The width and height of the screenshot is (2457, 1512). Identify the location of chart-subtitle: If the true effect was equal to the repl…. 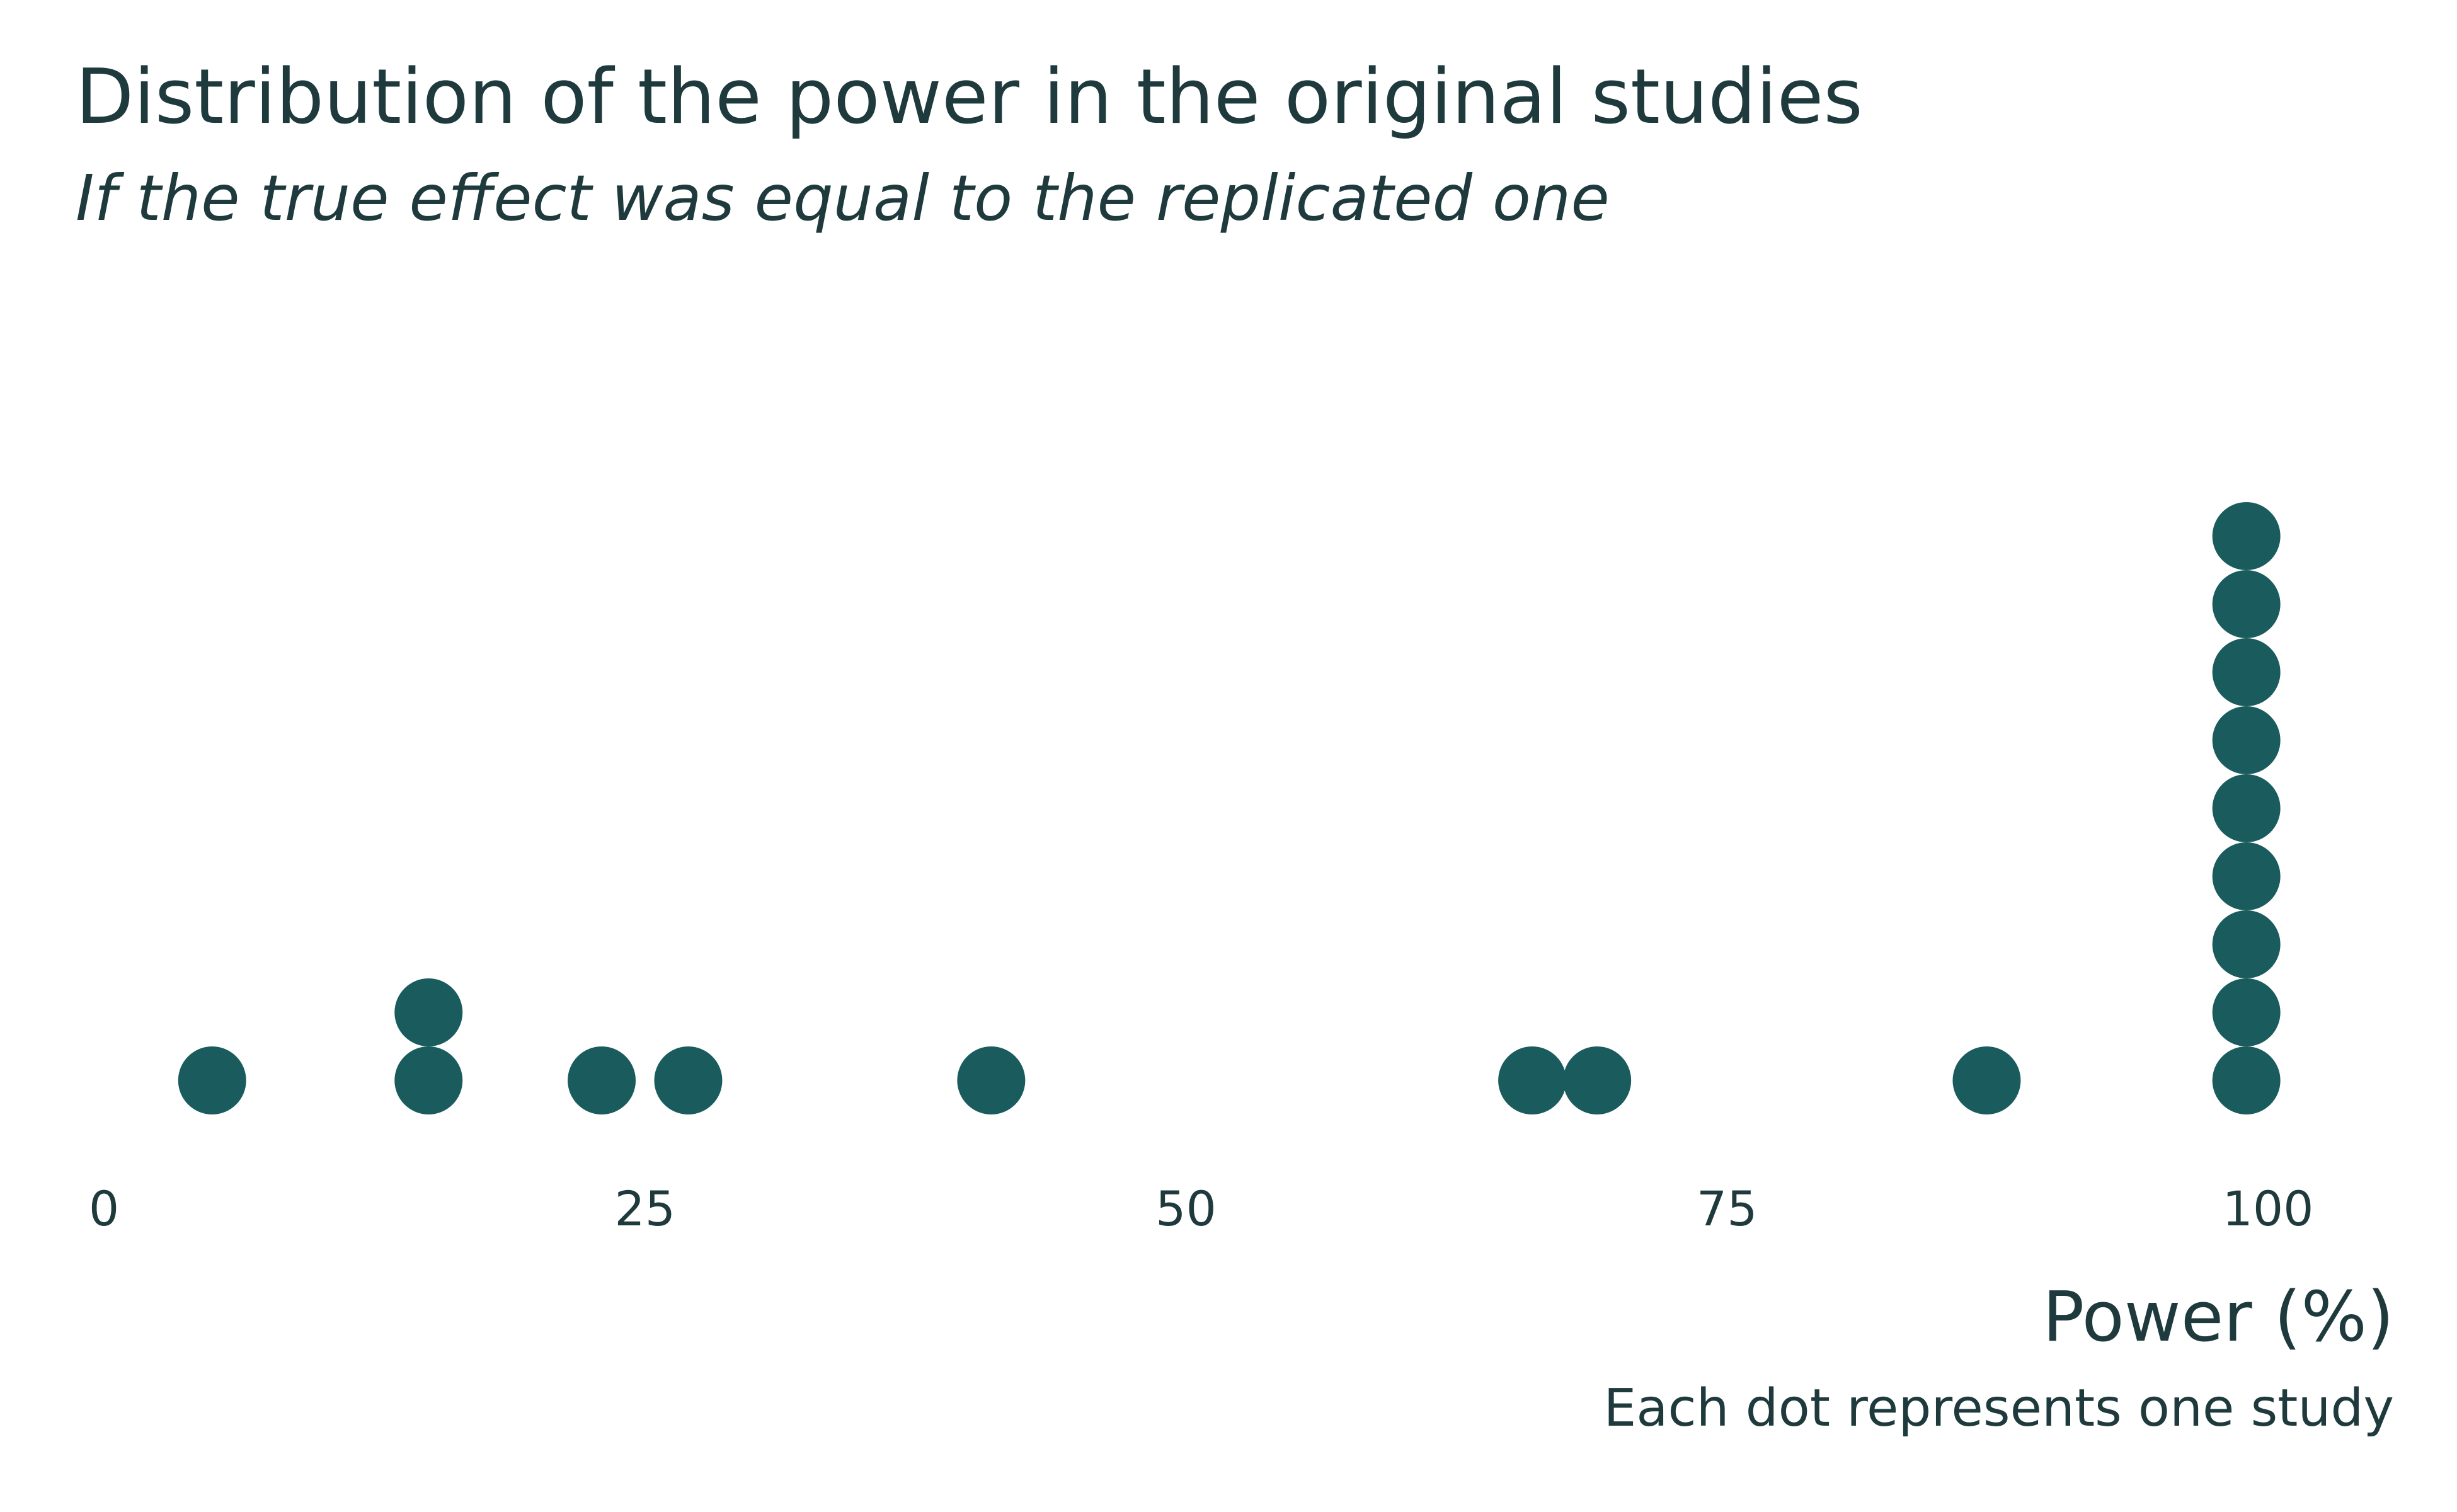
(843, 198).